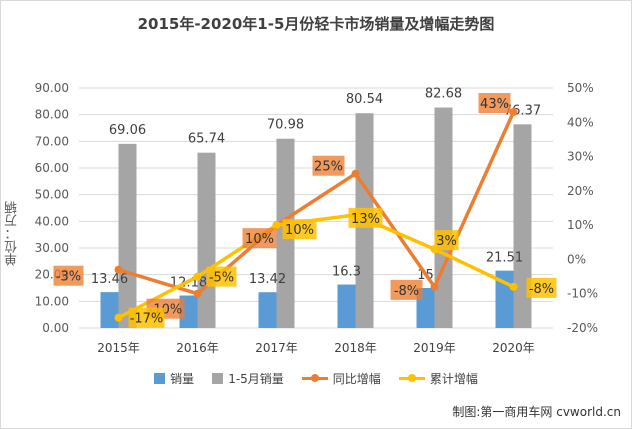 The width and height of the screenshot is (632, 429). What do you see at coordinates (118, 348) in the screenshot?
I see `x-tick-label: 2015年` at bounding box center [118, 348].